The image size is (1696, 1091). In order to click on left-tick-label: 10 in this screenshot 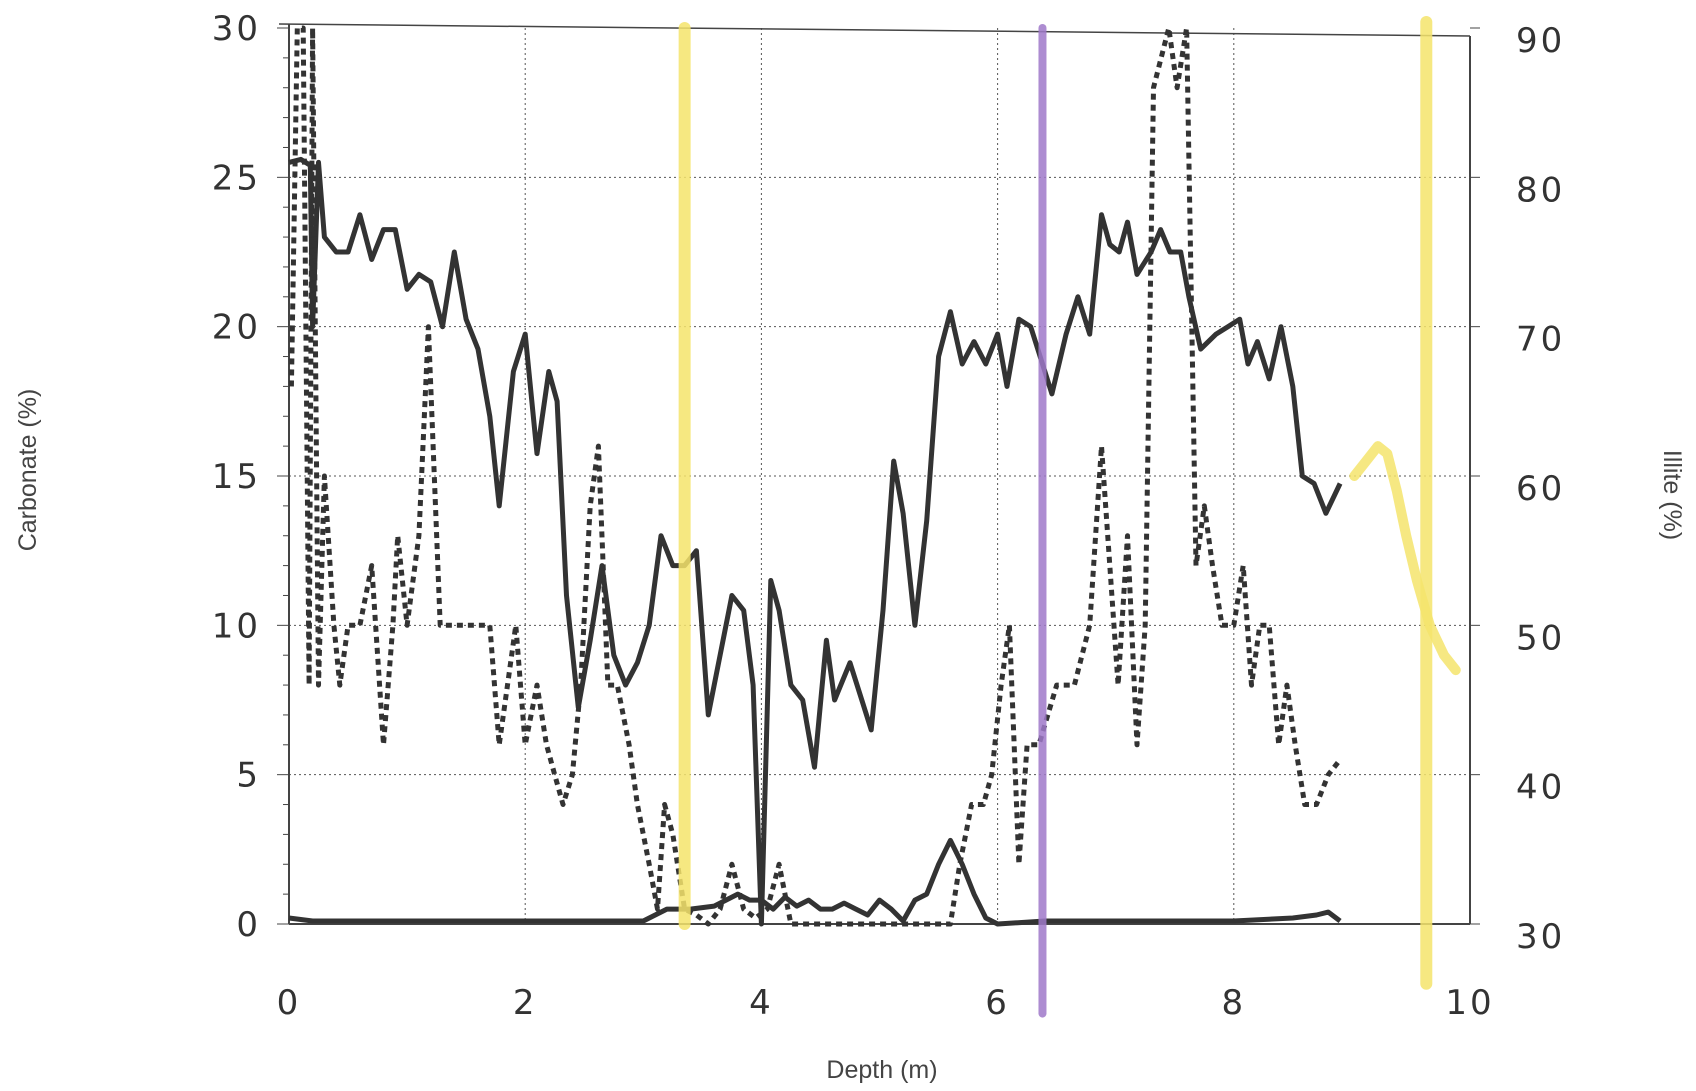, I will do `click(236, 626)`.